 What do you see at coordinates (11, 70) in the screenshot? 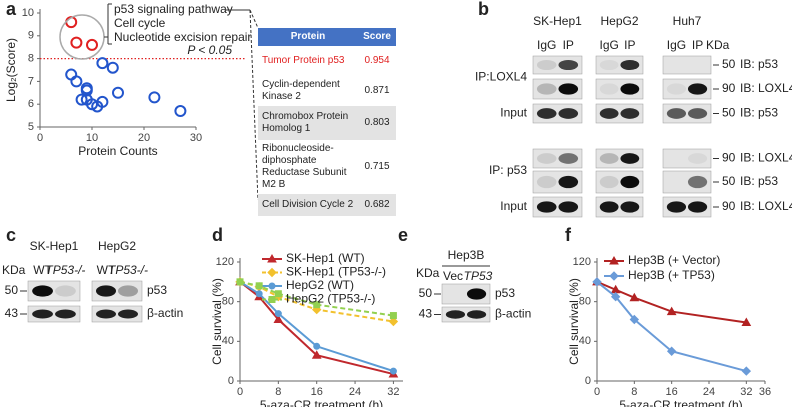
I see `y-axis-title: Log₂(Score)` at bounding box center [11, 70].